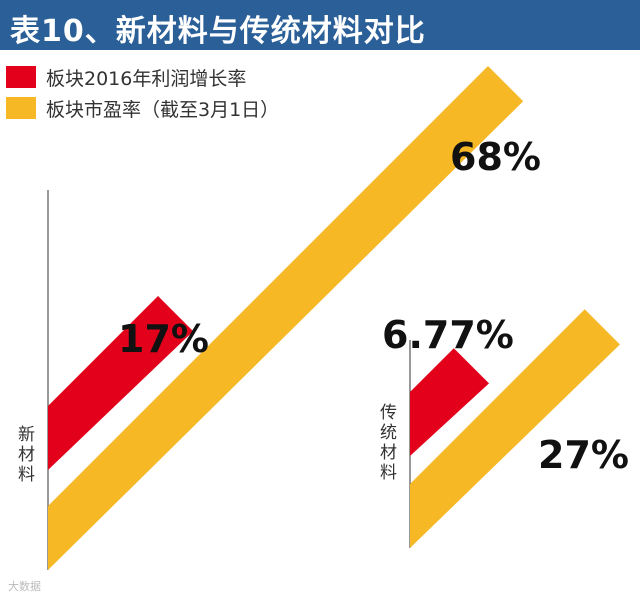 The image size is (640, 600). What do you see at coordinates (163, 109) in the screenshot?
I see `legend-label-pe-ratio: 板块市盈率（截至3月1日）` at bounding box center [163, 109].